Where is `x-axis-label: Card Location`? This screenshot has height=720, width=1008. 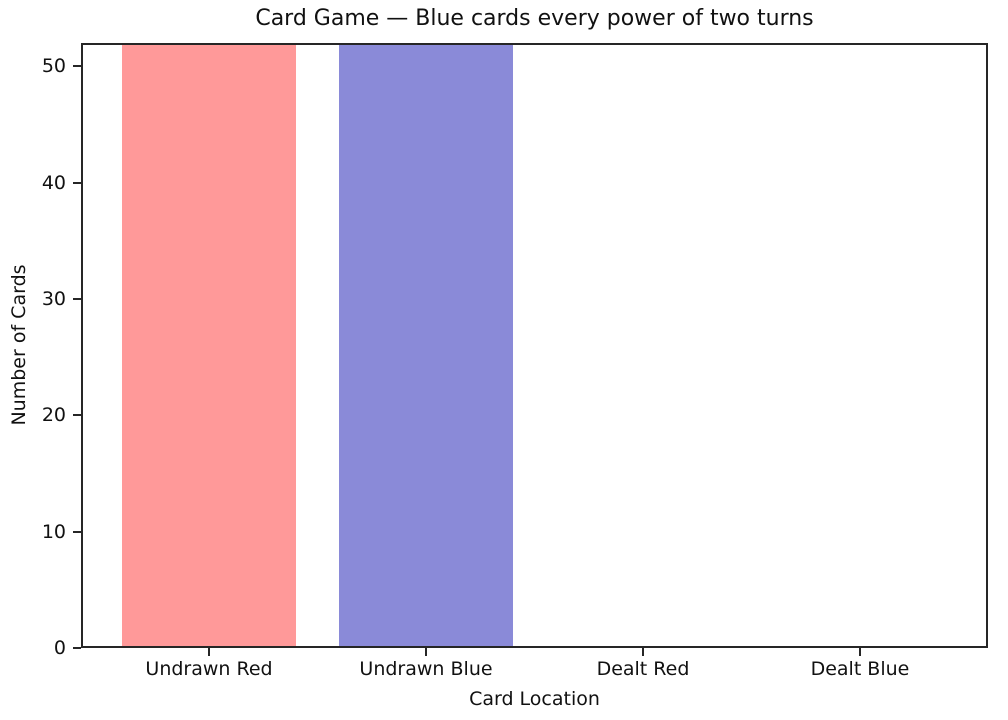 x-axis-label: Card Location is located at coordinates (534, 699).